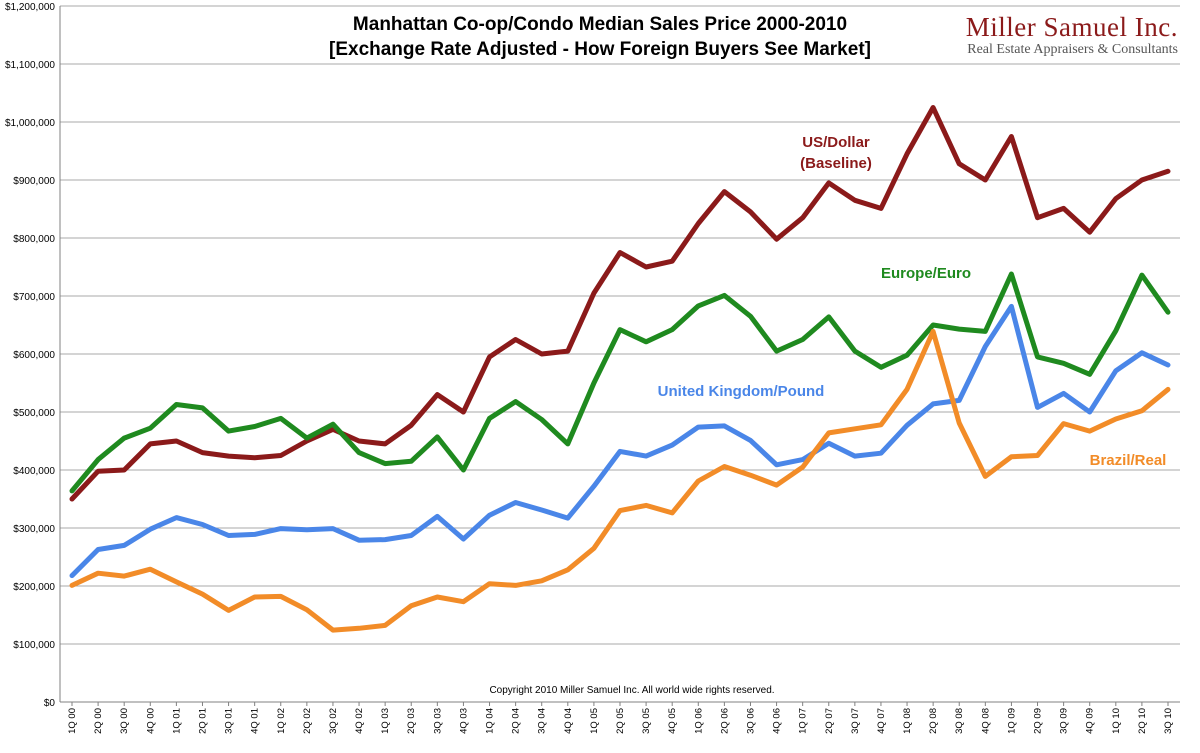 This screenshot has width=1200, height=753. Describe the element at coordinates (255, 721) in the screenshot. I see `x-tick-label: 4Q 01` at that location.